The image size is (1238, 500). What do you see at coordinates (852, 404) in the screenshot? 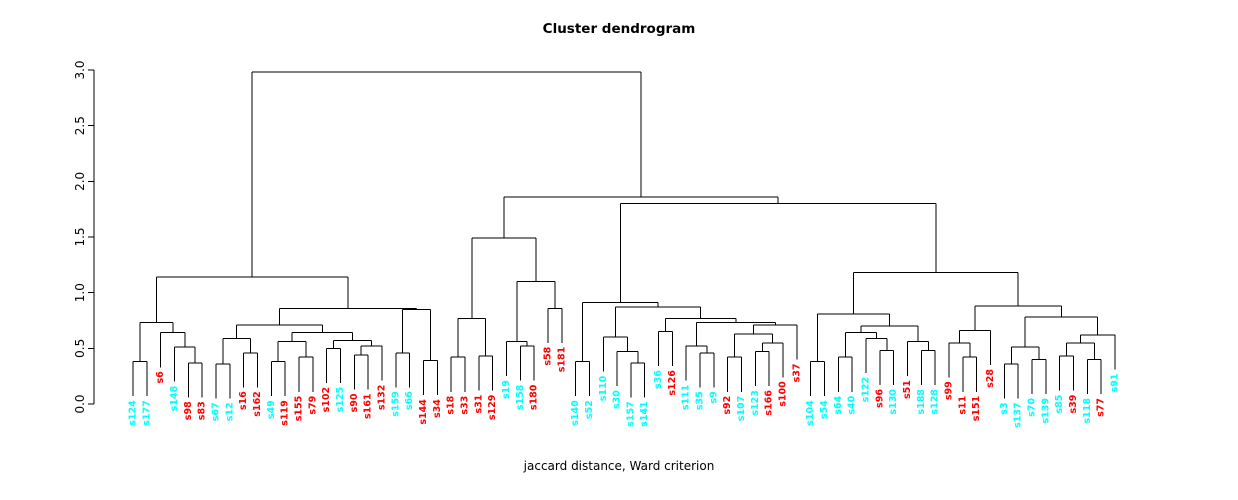
I see `leaf-label-s40: s40` at bounding box center [852, 404].